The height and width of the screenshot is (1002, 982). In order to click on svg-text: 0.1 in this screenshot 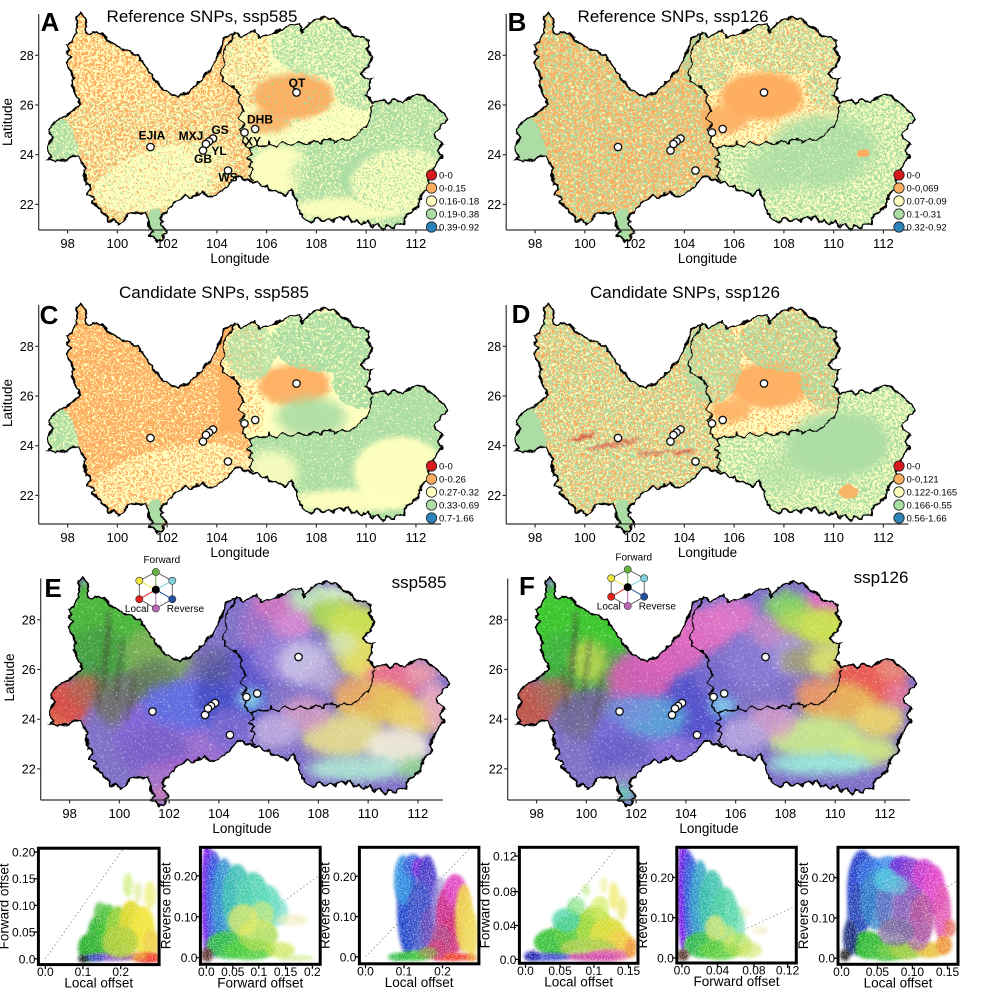, I will do `click(594, 971)`.